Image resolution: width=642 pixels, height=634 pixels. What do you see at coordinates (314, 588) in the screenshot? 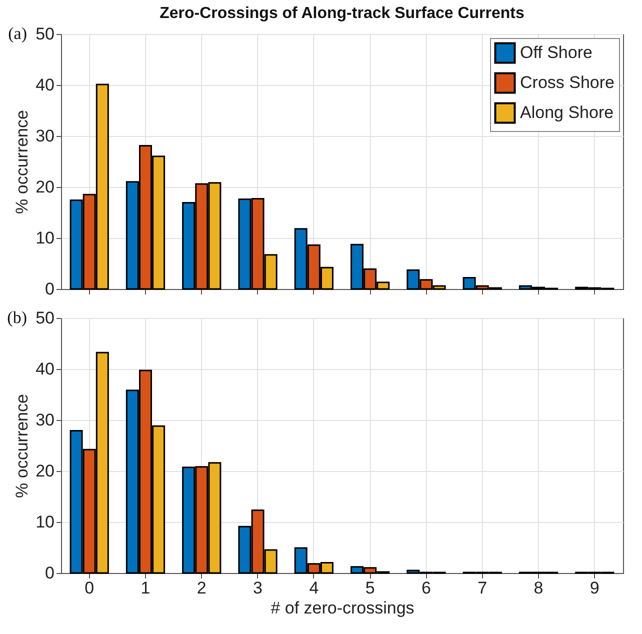
I see `x-tick-label: 4` at bounding box center [314, 588].